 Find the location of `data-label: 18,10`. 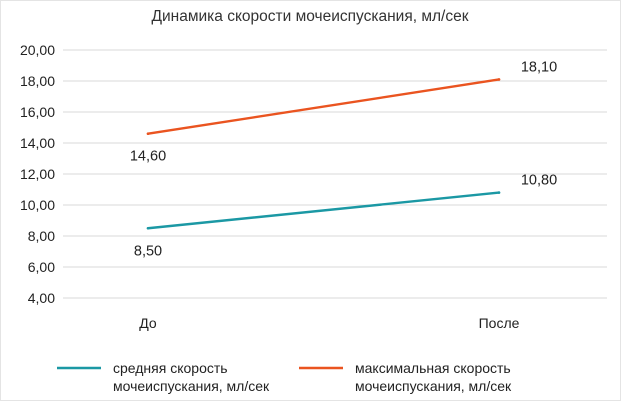

data-label: 18,10 is located at coordinates (539, 67).